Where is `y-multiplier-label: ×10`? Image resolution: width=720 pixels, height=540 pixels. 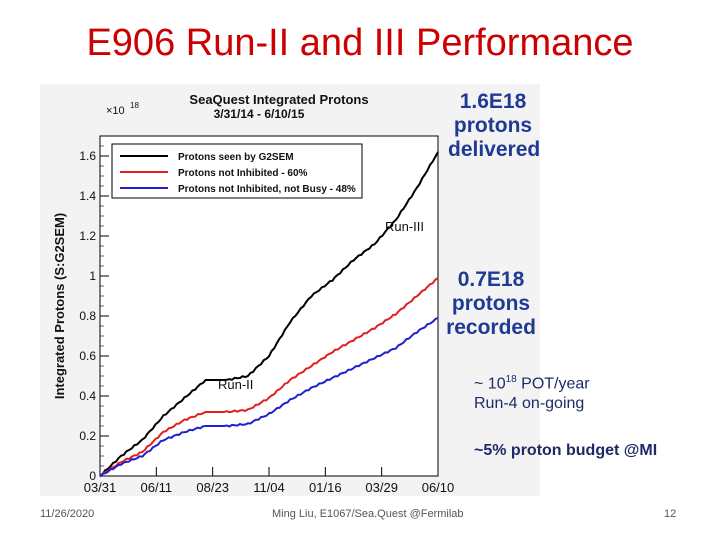 y-multiplier-label: ×10 is located at coordinates (115, 111).